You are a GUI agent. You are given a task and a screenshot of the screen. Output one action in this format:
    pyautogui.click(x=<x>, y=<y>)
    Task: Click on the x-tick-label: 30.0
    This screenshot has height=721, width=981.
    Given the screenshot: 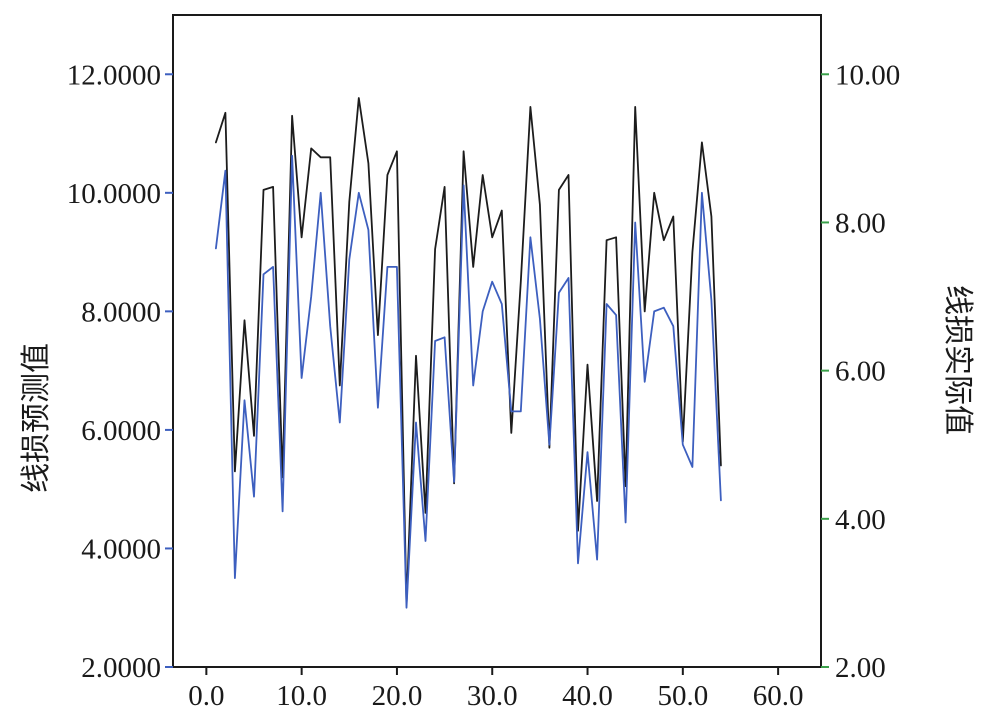 What is the action you would take?
    pyautogui.click(x=492, y=696)
    